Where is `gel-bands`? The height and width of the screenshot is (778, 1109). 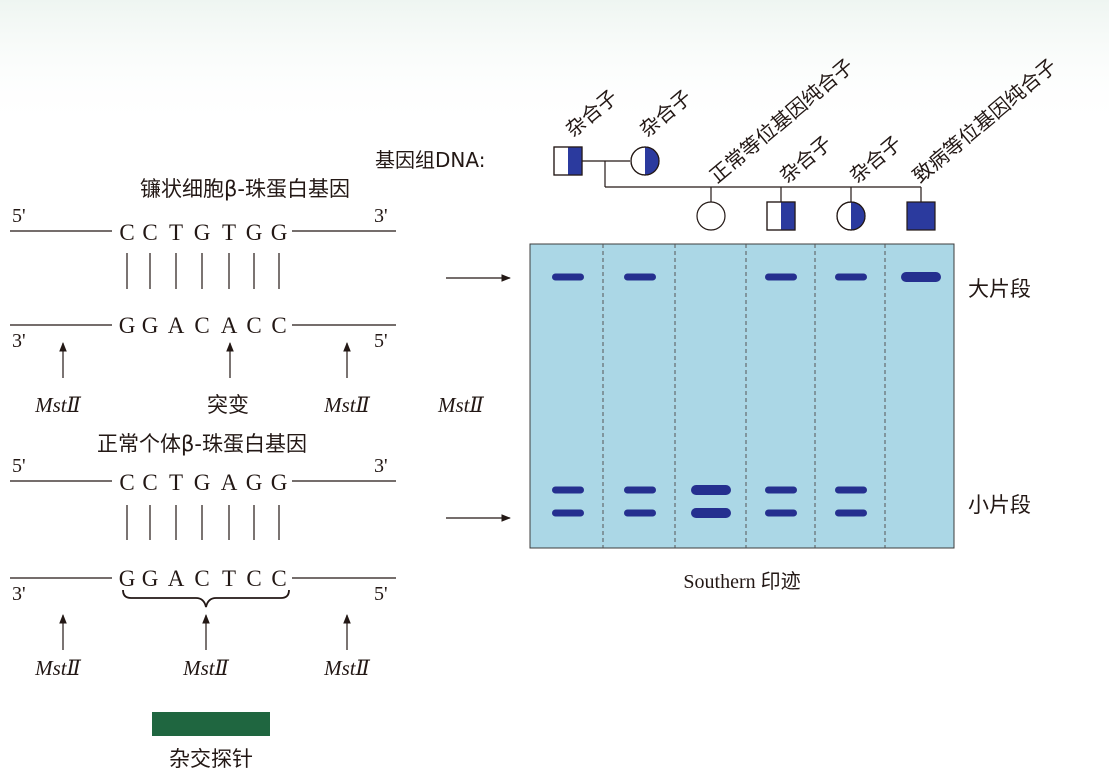
gel-bands is located at coordinates (746, 395).